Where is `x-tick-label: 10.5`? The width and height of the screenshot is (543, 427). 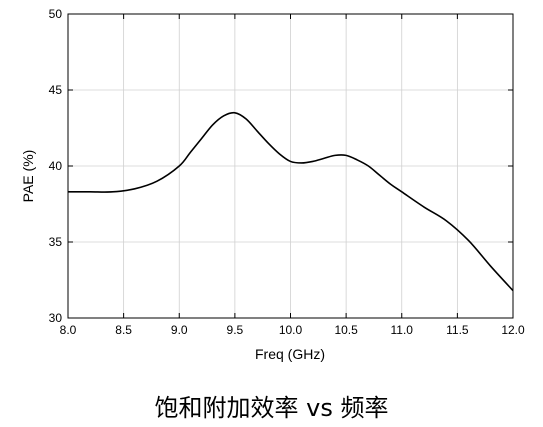 x-tick-label: 10.5 is located at coordinates (346, 330).